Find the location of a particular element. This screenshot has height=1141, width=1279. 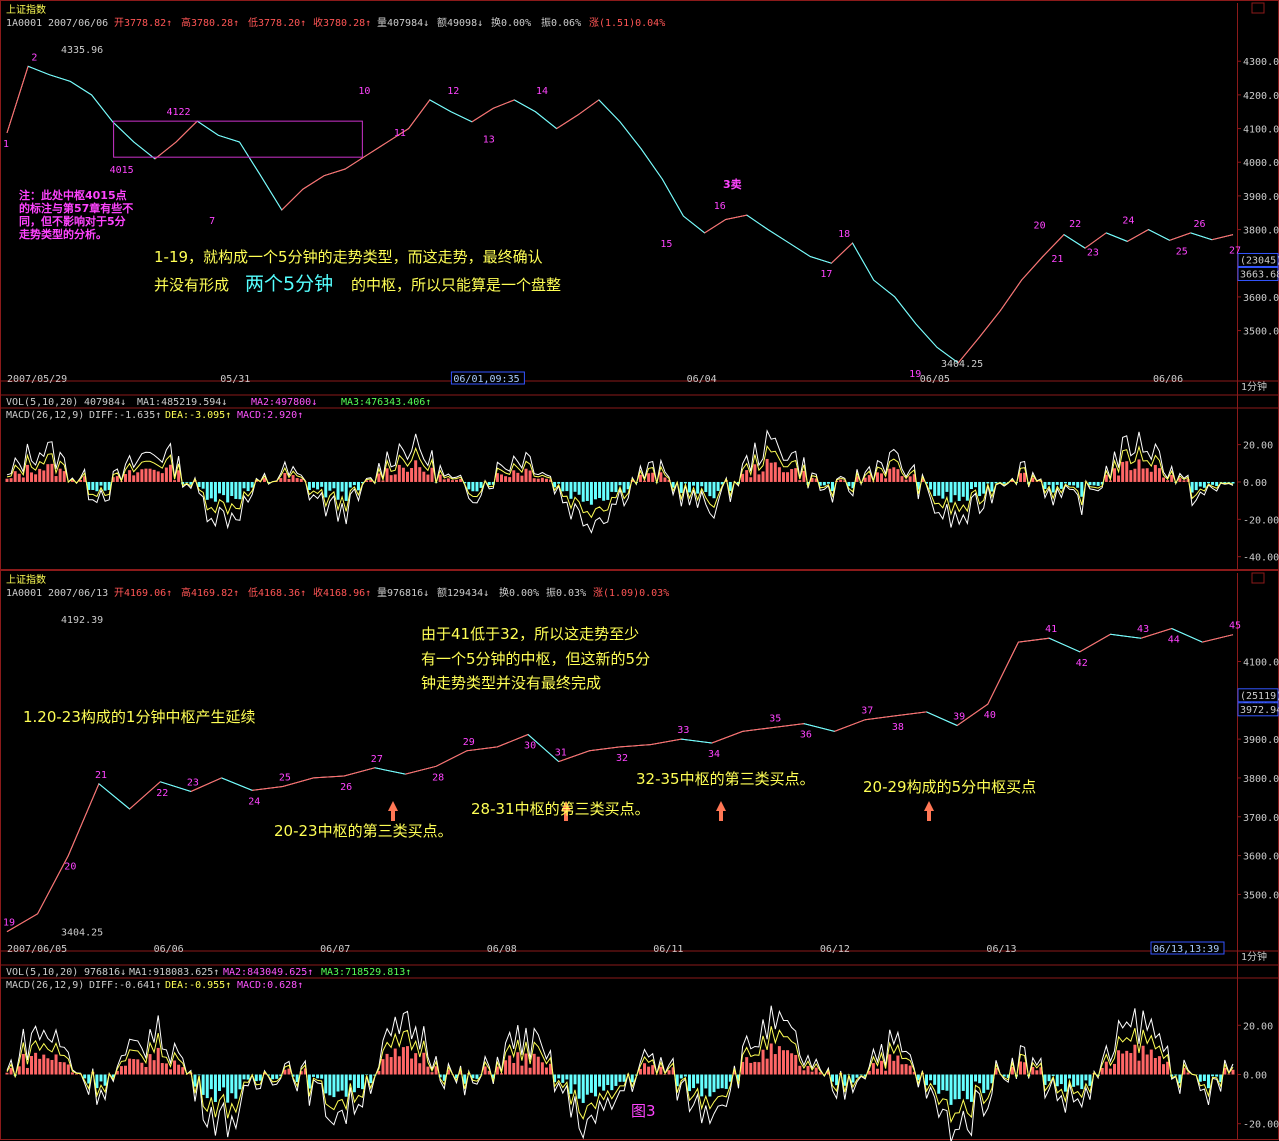

y-tick-label: 4200.0 is located at coordinates (1261, 96).